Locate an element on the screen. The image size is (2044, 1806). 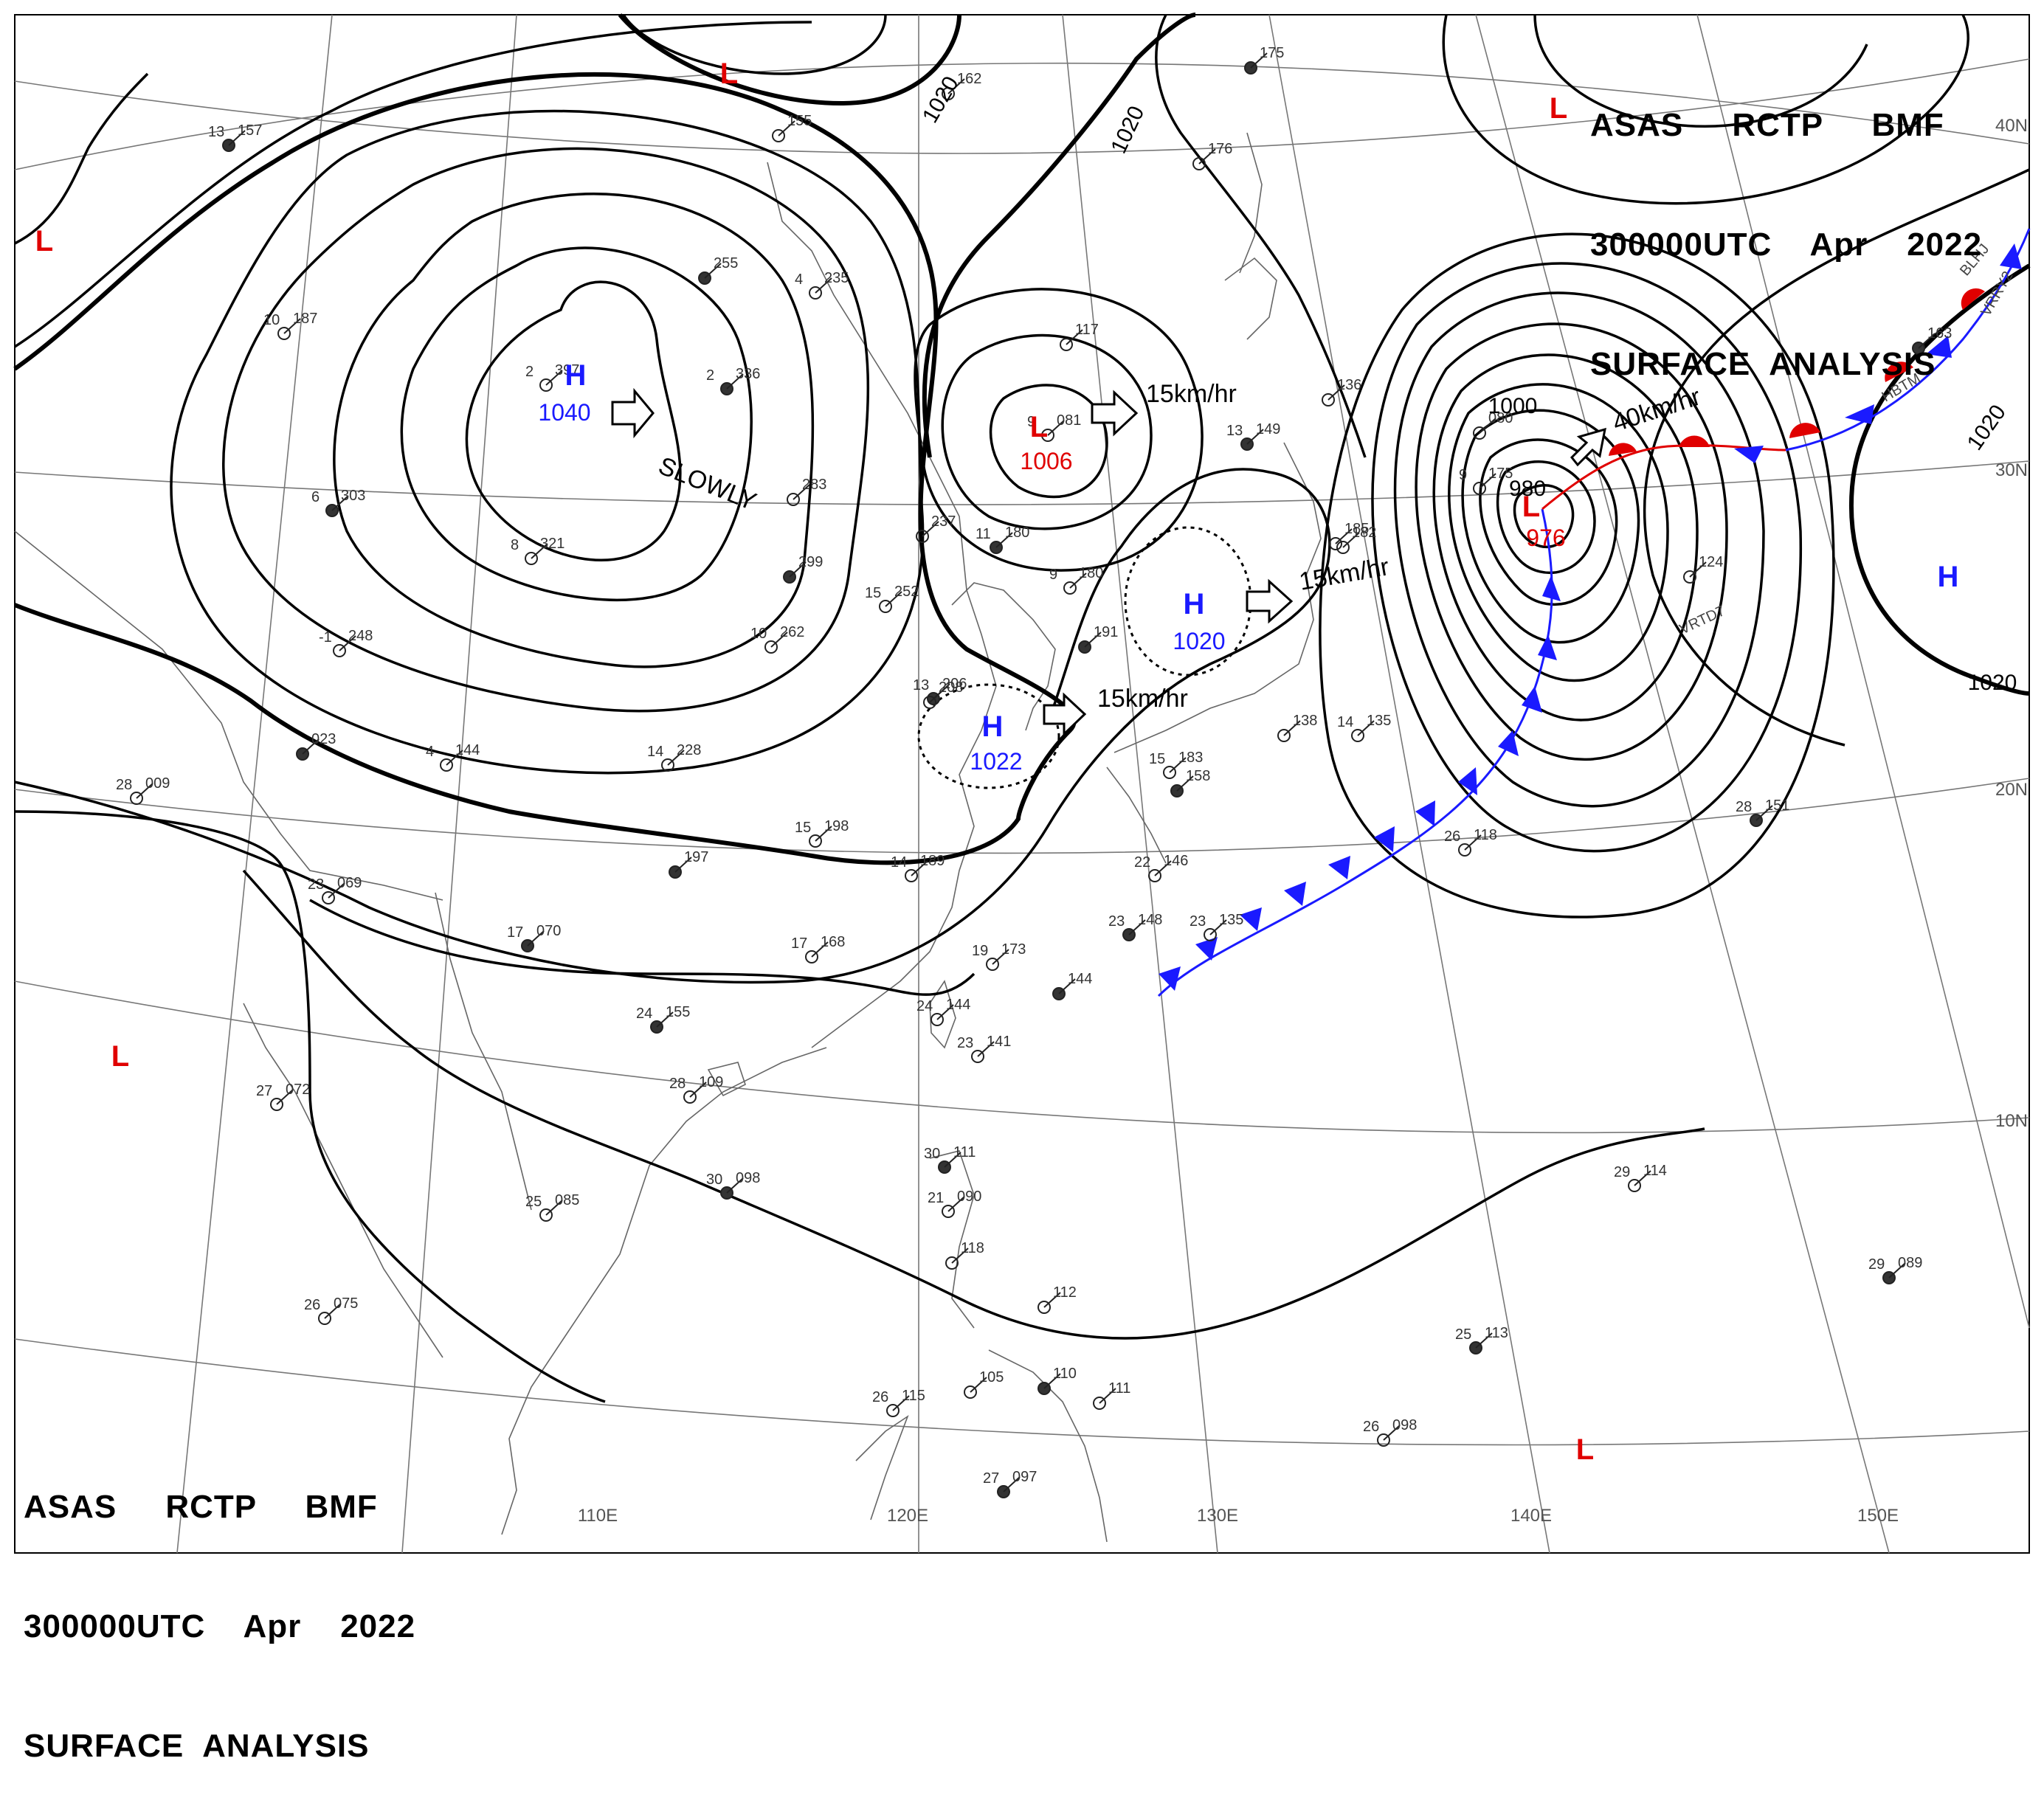
station-pressure: 124 is located at coordinates (1711, 562).